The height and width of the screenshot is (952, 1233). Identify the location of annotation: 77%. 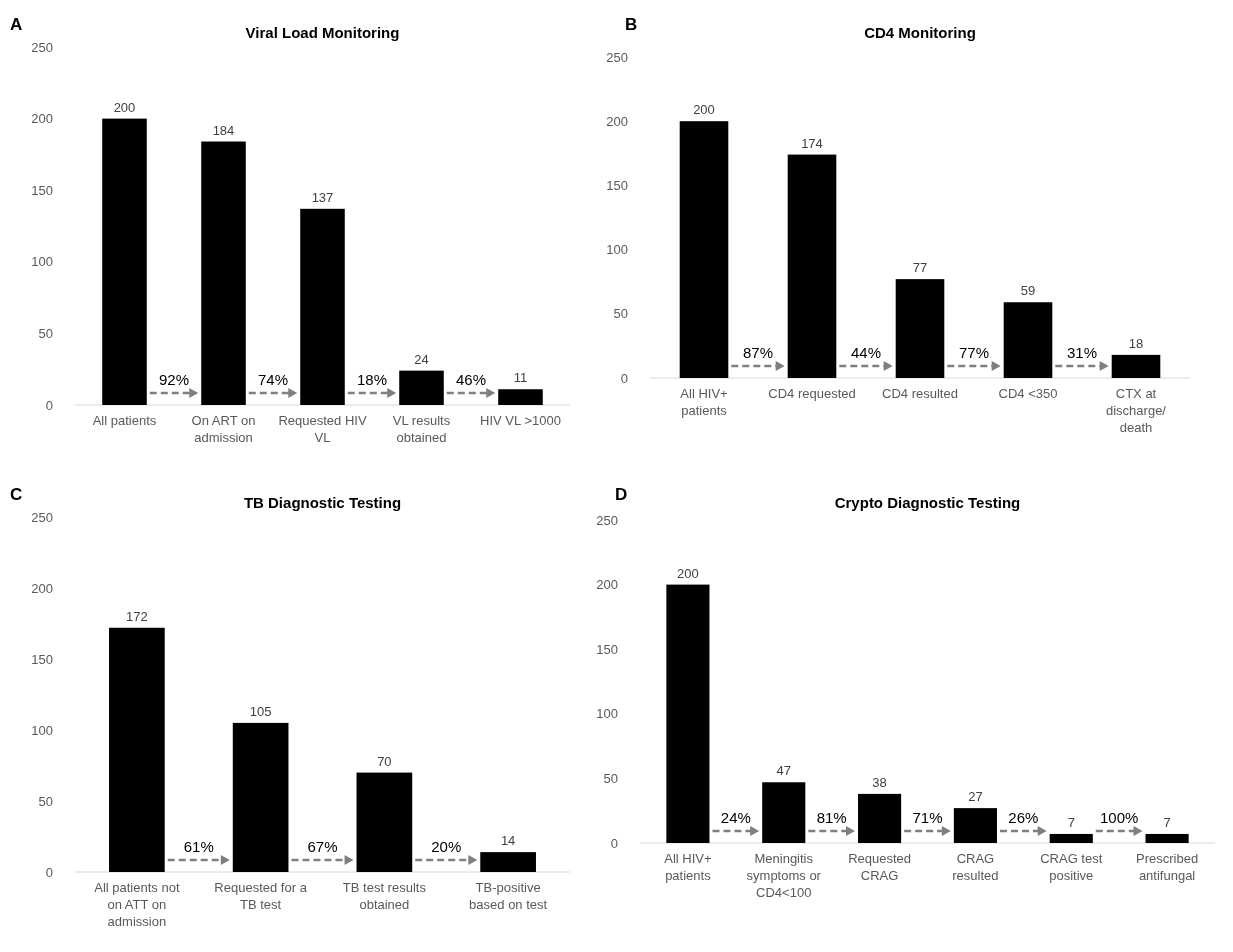
(974, 352).